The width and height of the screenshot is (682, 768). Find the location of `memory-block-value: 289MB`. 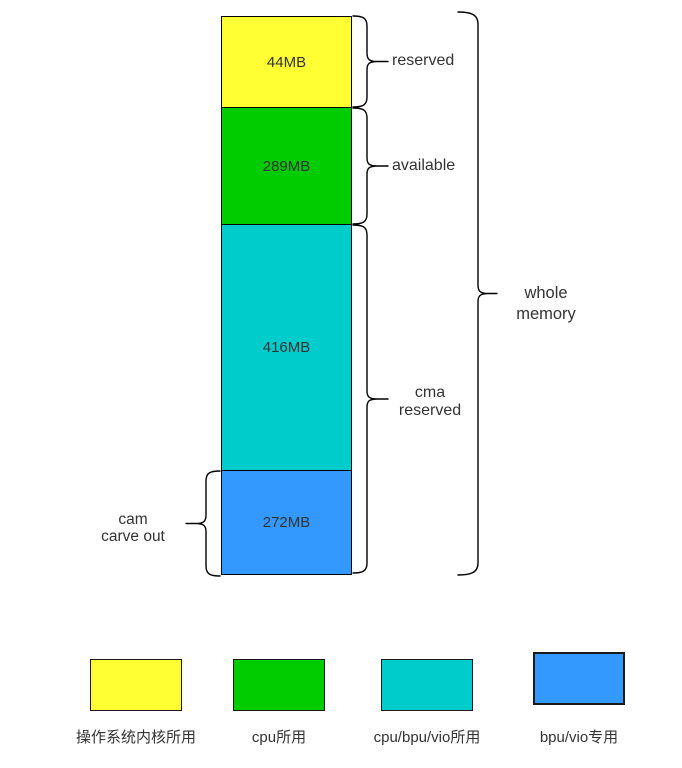

memory-block-value: 289MB is located at coordinates (286, 166).